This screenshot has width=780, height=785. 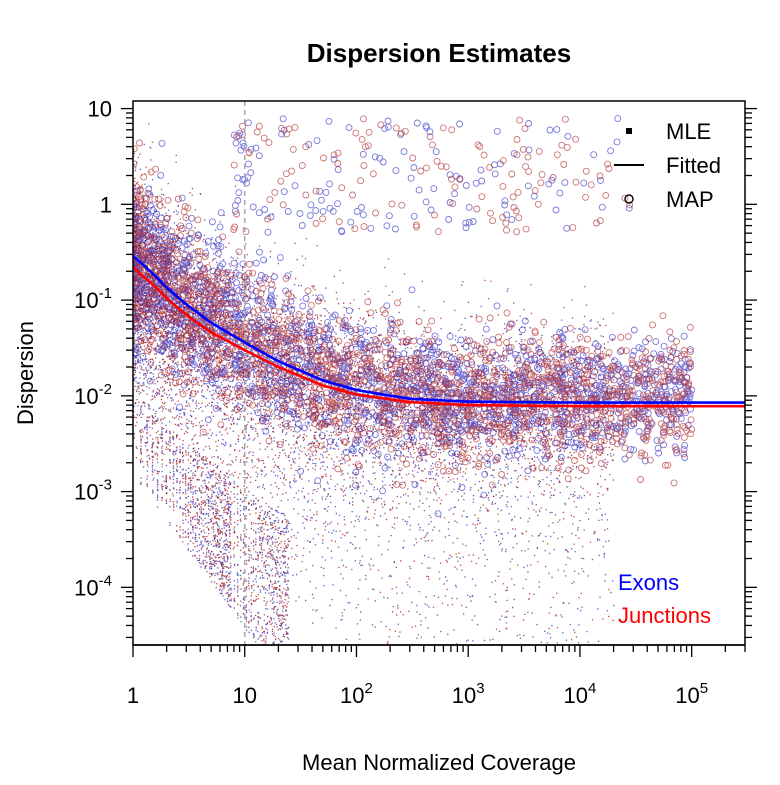 I want to click on y-tick-label: 10⁻¹, so click(x=93, y=299).